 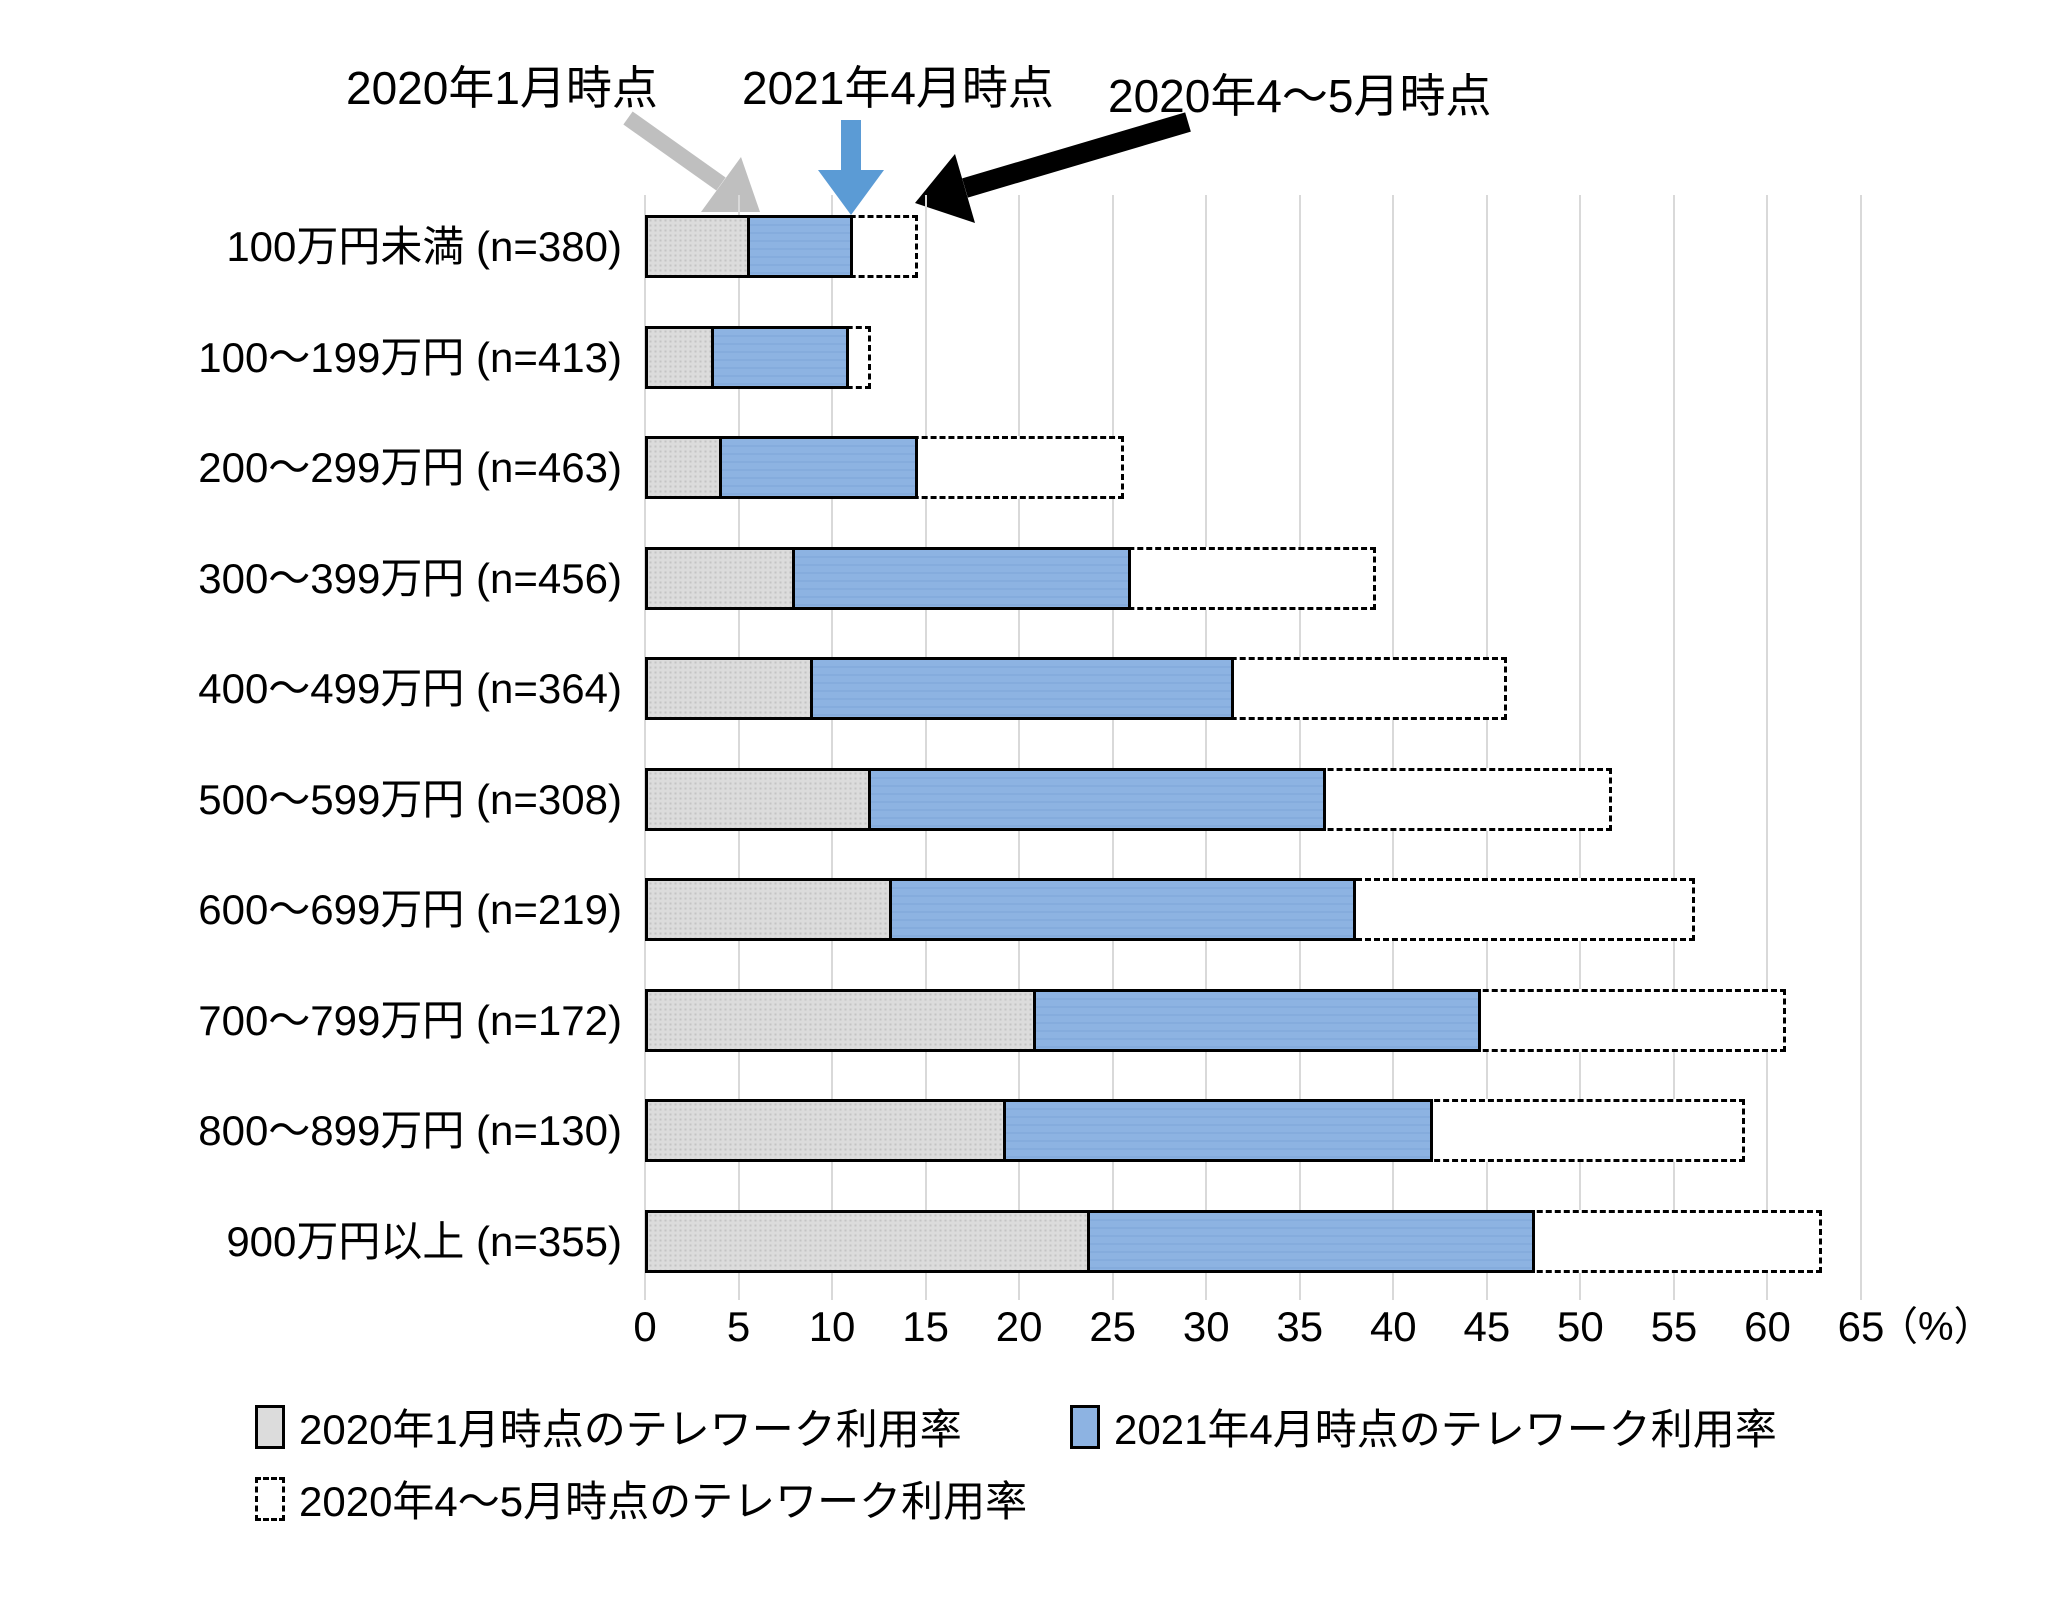 I want to click on legend-item-apr-may-2020: 2020年4～5月時点のテレワーク利用率, so click(x=641, y=1498).